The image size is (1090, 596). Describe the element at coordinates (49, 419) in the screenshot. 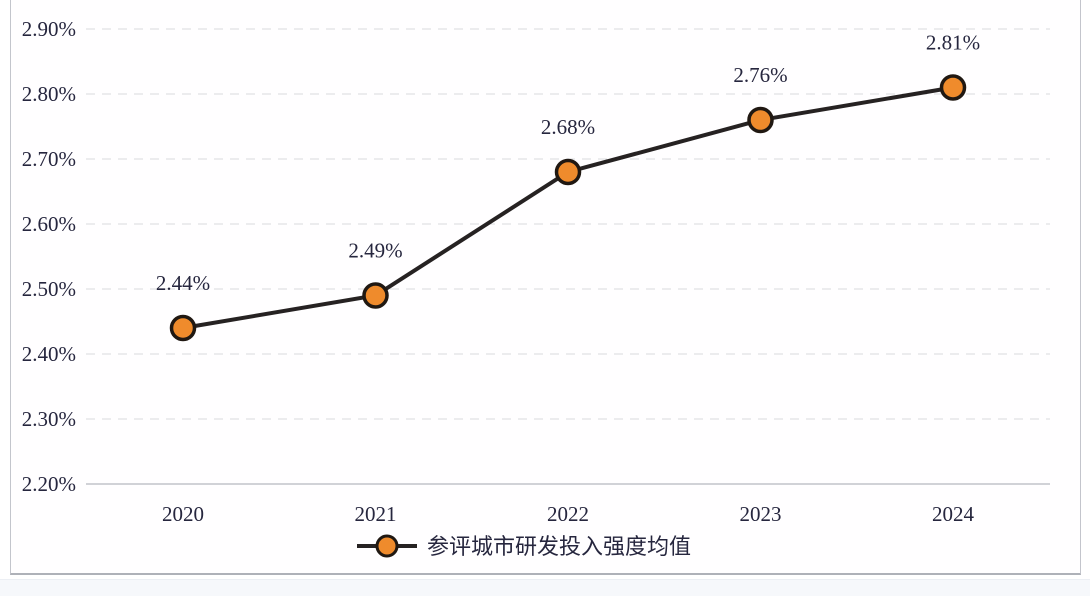

I see `y-tick-label: 2.30%` at that location.